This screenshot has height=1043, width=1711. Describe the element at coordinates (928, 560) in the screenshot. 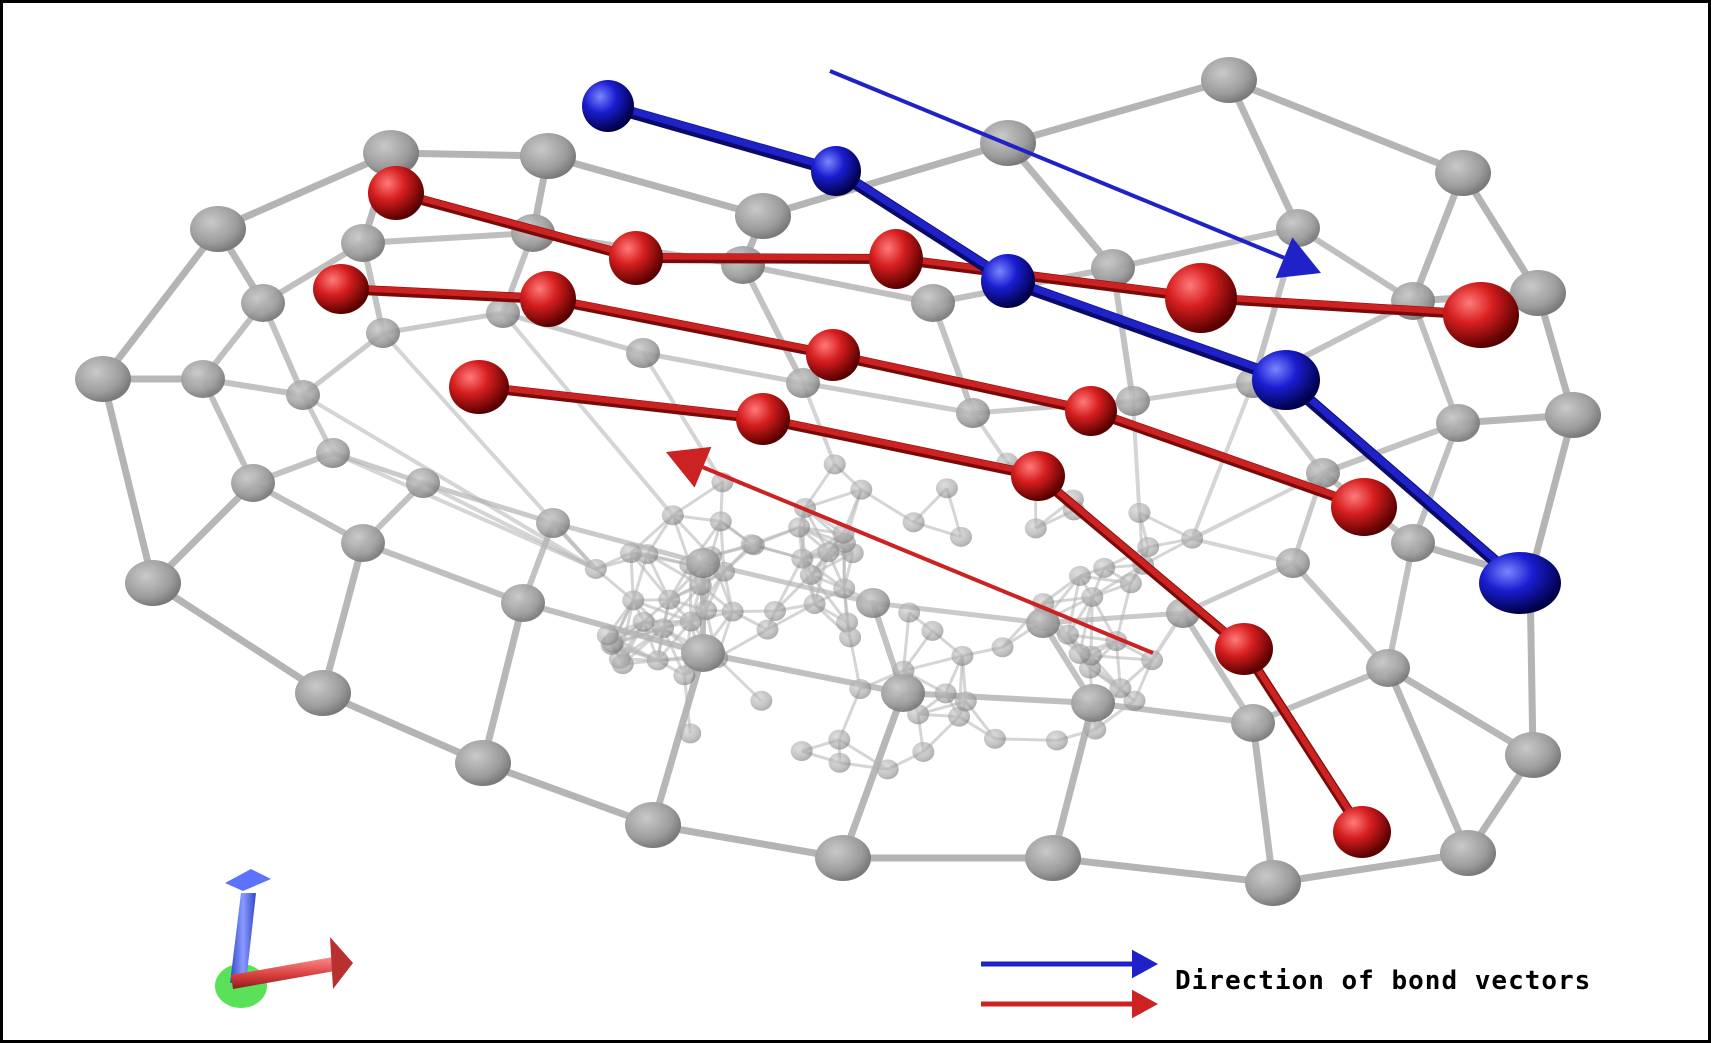

I see `red-direction-arrow-shaft` at that location.